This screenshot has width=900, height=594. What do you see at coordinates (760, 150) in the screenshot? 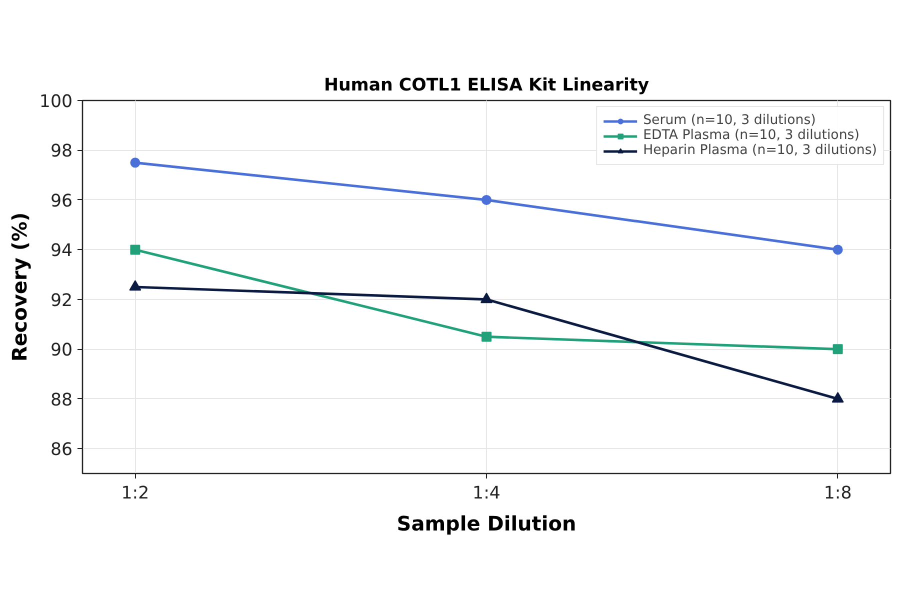
I see `legend-label: Heparin Plasma (n=10, 3 dilutions)` at bounding box center [760, 150].